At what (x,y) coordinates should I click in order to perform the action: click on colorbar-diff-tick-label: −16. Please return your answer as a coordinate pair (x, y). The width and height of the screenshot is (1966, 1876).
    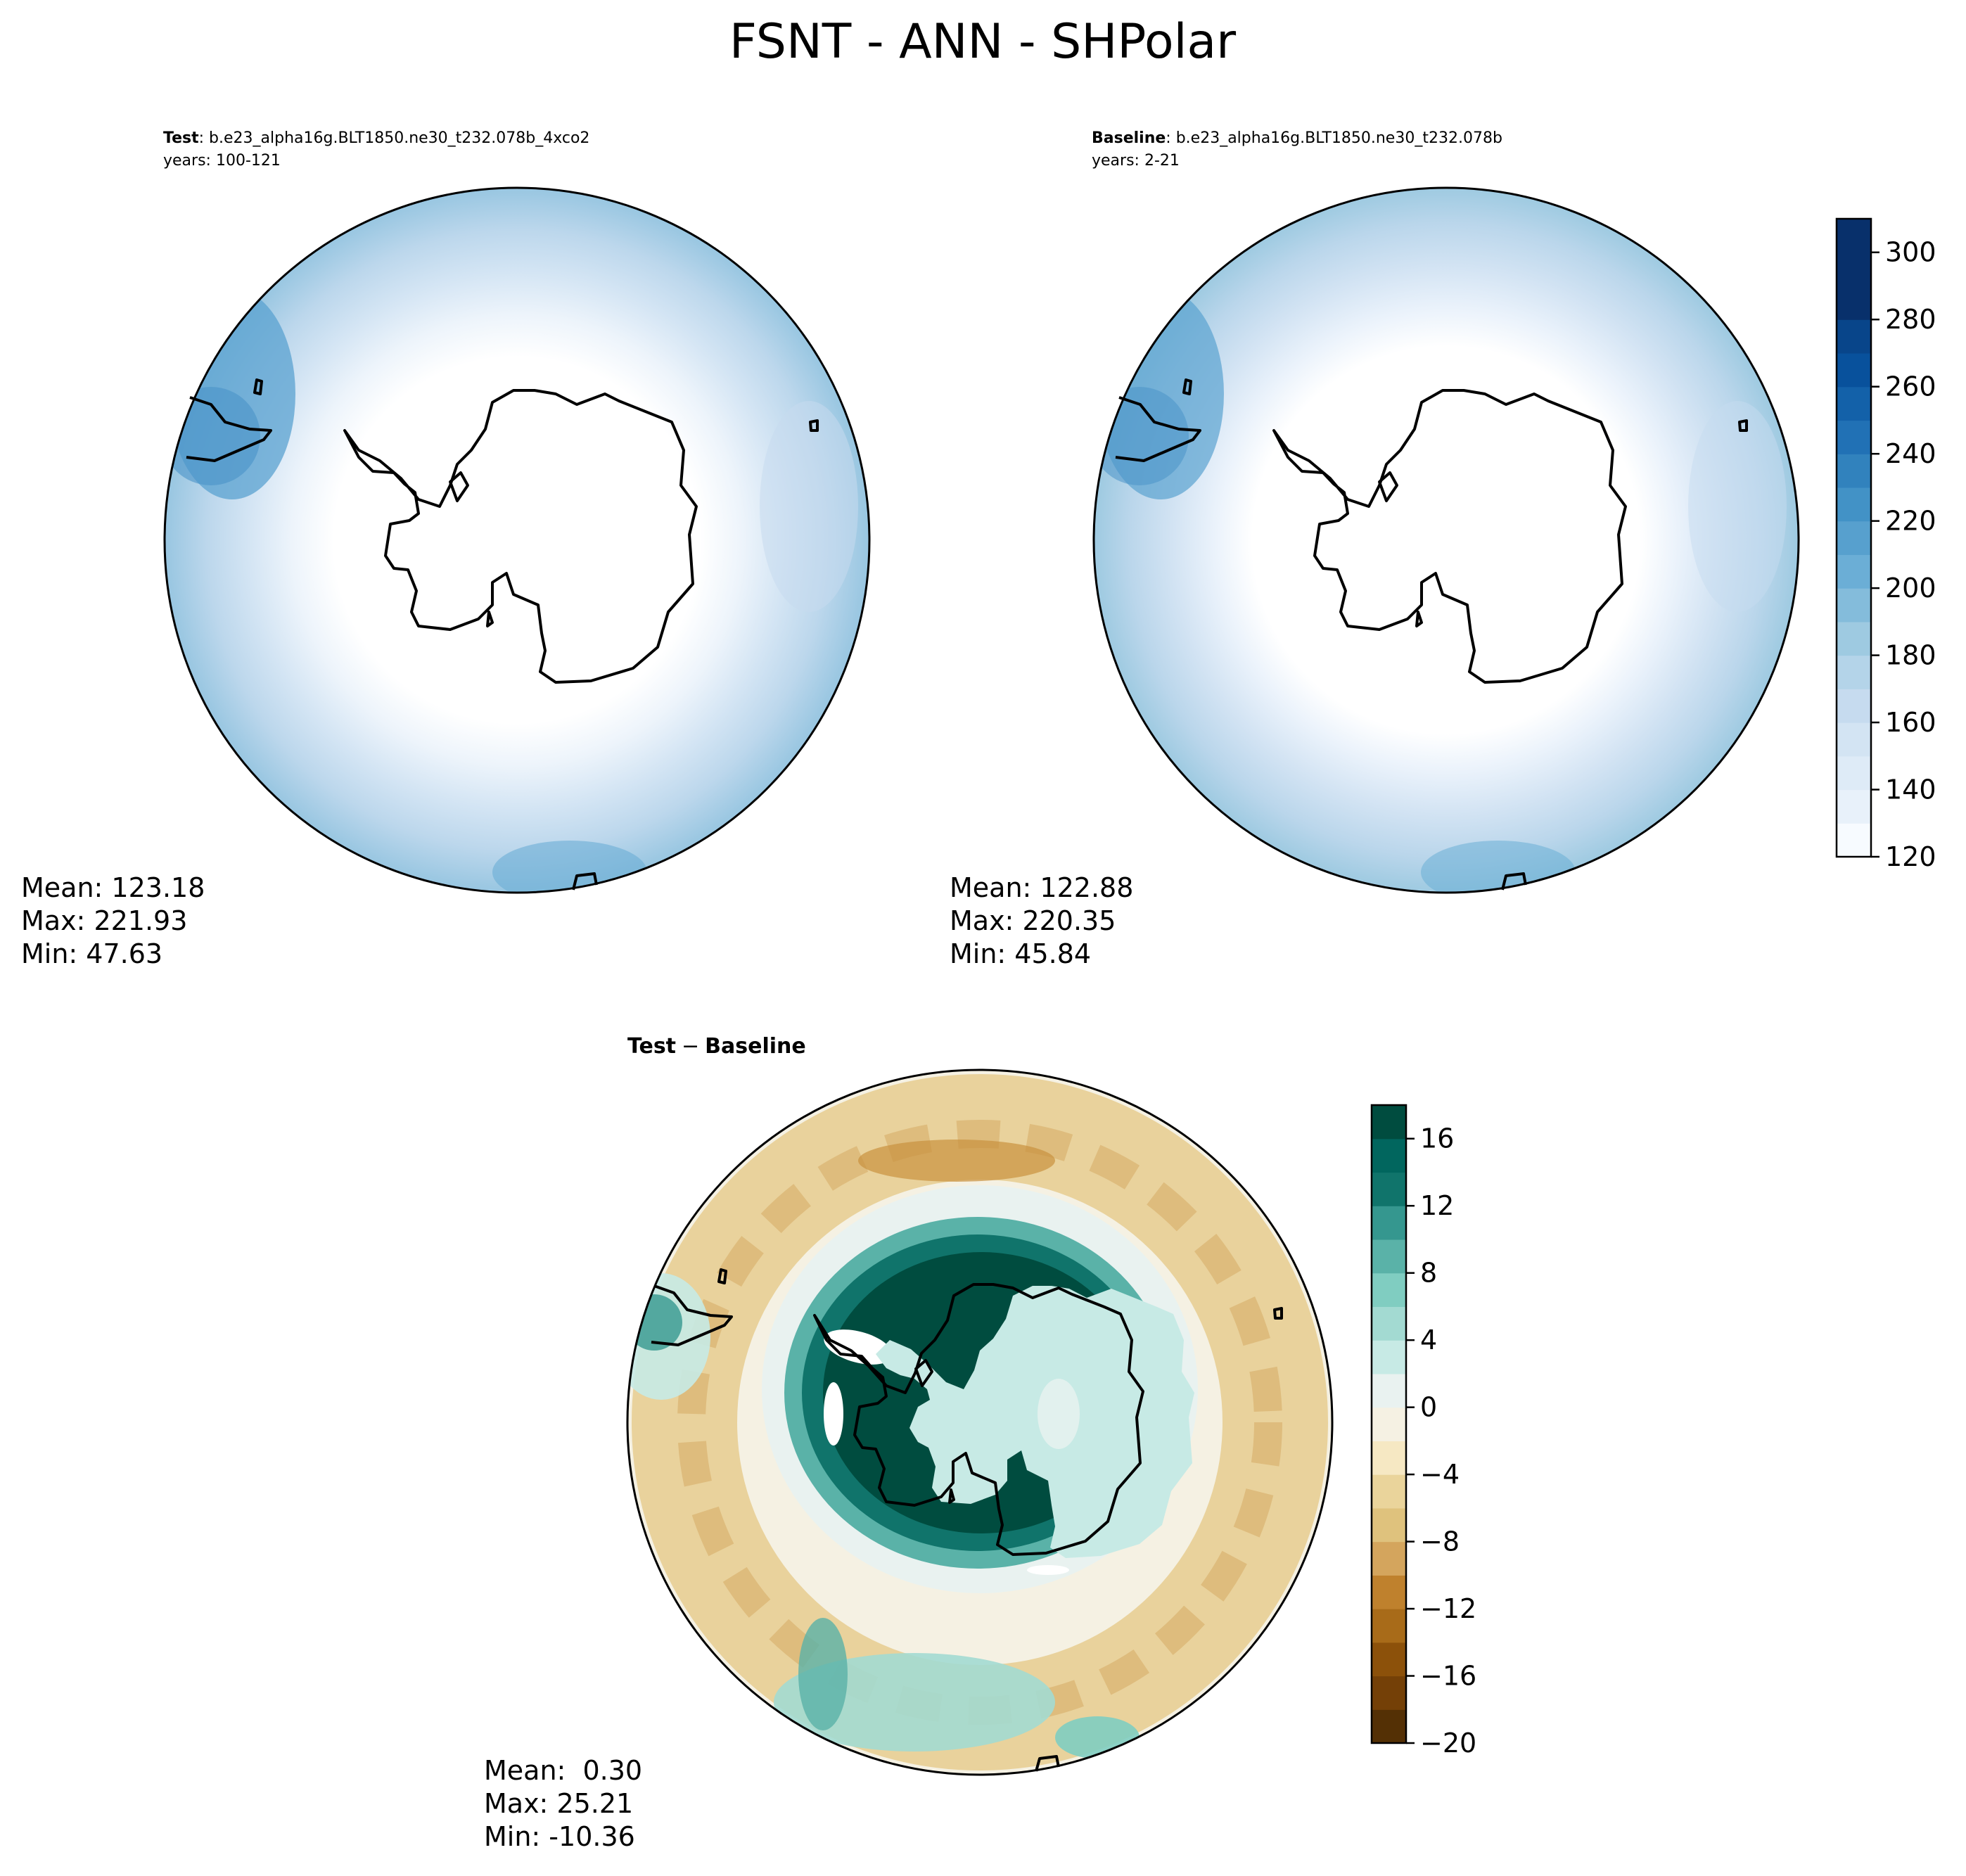
    Looking at the image, I should click on (1448, 1676).